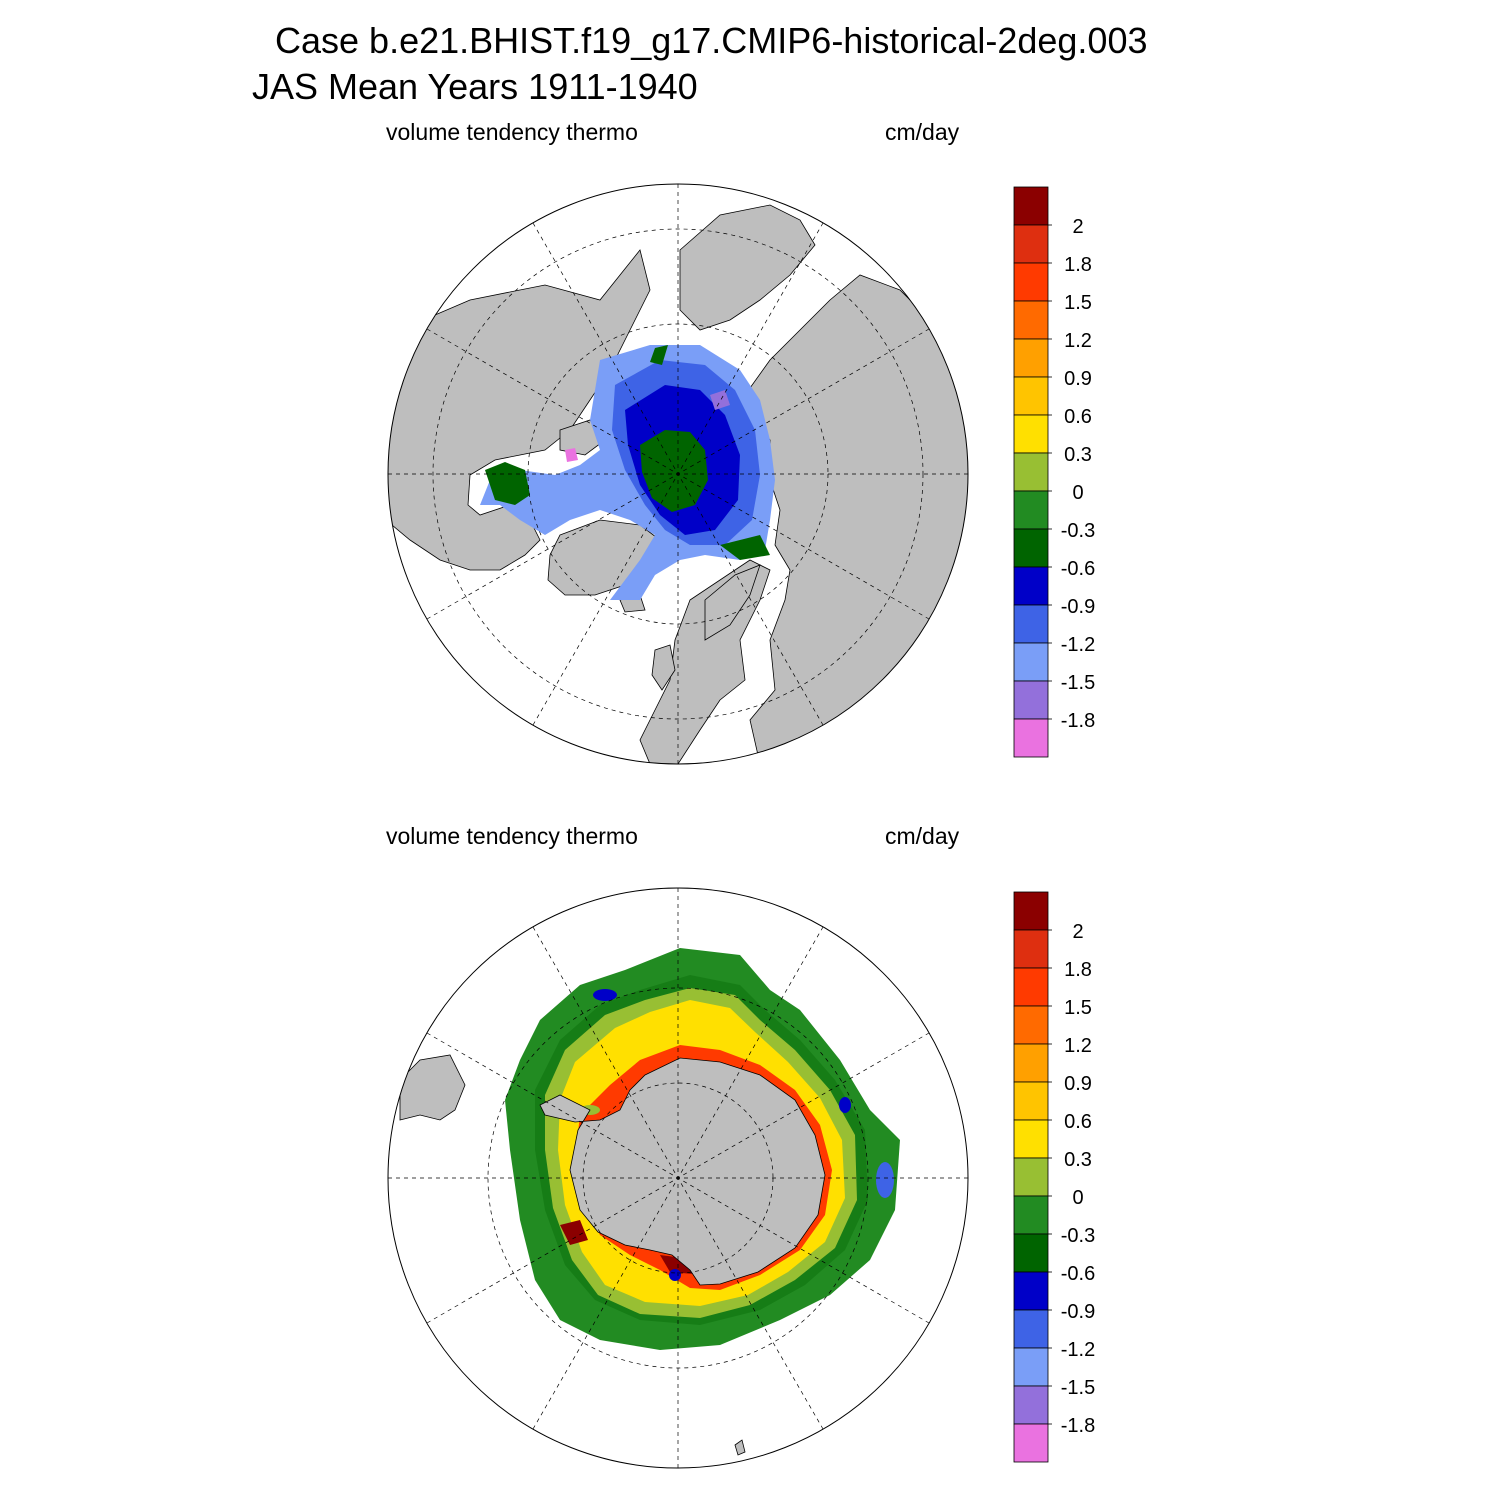 The height and width of the screenshot is (1500, 1500). I want to click on antarctic-colorbar-tick-label: 1.5, so click(1078, 1008).